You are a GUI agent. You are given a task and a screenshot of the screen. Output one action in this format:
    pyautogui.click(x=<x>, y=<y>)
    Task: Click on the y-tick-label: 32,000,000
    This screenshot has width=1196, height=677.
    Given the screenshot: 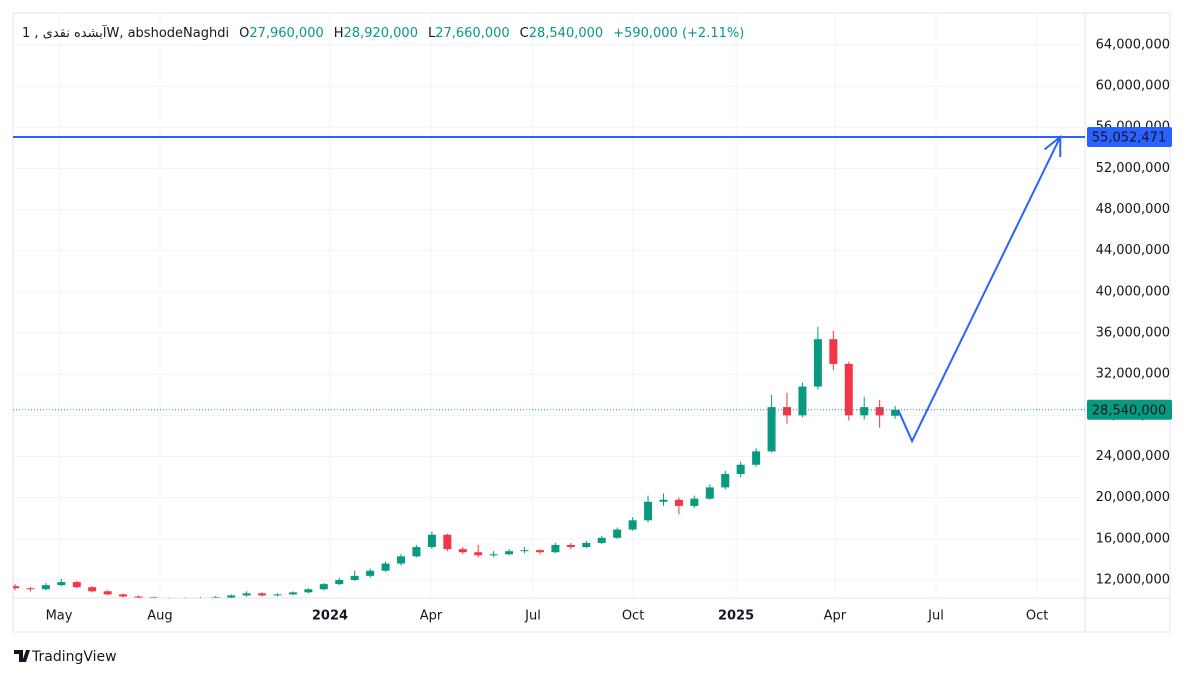 What is the action you would take?
    pyautogui.click(x=1133, y=374)
    